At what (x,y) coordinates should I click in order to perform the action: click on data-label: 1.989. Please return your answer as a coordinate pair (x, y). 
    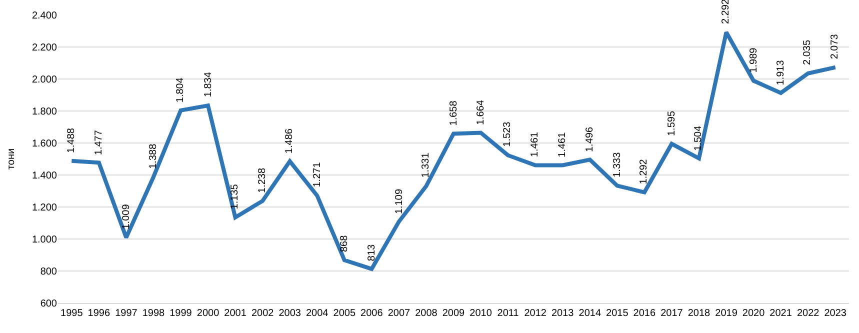
    Looking at the image, I should click on (754, 60).